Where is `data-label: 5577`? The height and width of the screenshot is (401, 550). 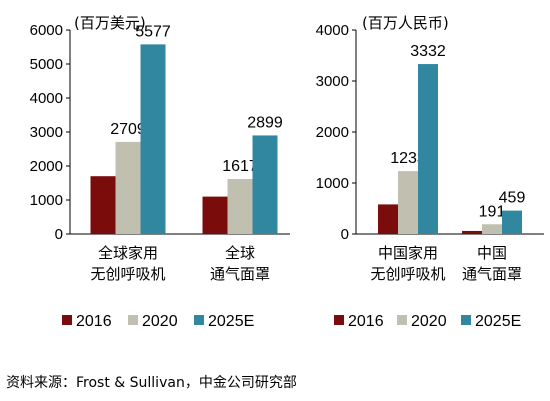 data-label: 5577 is located at coordinates (153, 31).